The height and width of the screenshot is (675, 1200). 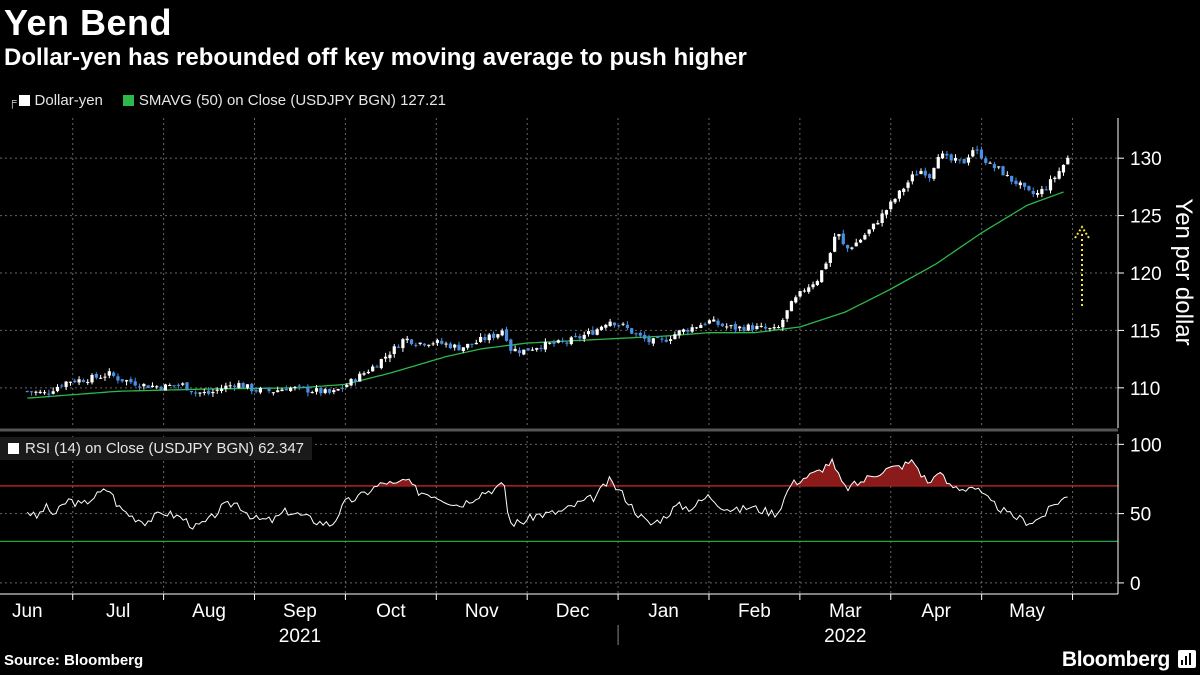 What do you see at coordinates (1187, 659) in the screenshot?
I see `bloomberg-chart-icon` at bounding box center [1187, 659].